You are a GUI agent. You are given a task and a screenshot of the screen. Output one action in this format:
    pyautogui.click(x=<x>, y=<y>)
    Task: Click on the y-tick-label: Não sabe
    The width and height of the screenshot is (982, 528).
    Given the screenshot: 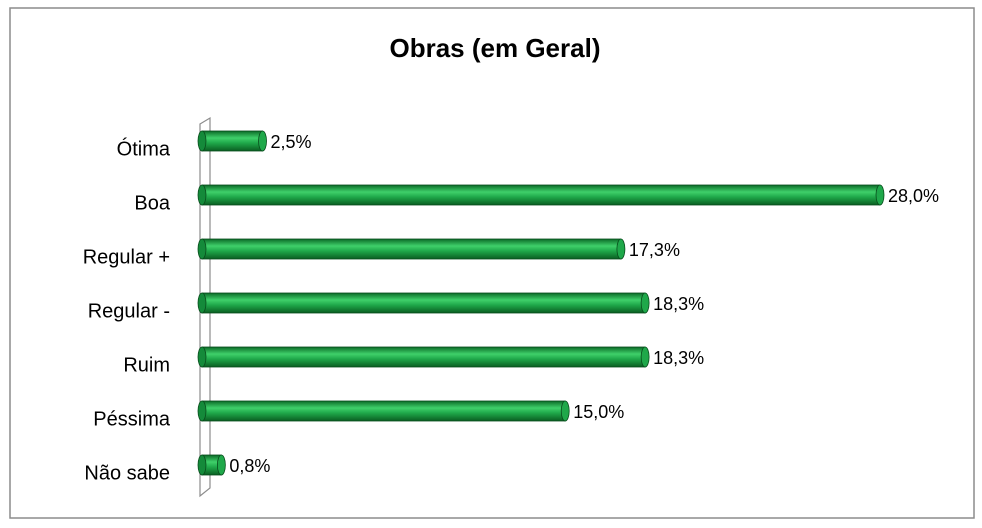 What is the action you would take?
    pyautogui.click(x=127, y=473)
    